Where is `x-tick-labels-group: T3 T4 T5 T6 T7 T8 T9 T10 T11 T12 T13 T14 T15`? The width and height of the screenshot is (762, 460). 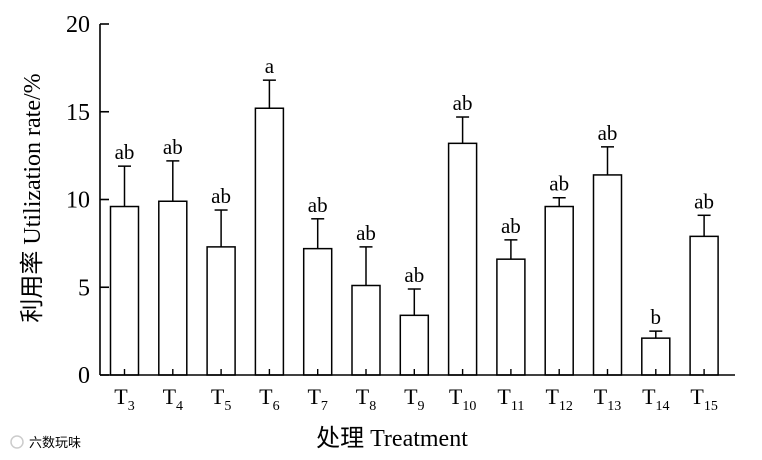
x-tick-labels-group: T3 T4 T5 T6 T7 T8 T9 T10 T11 T12 T13 T14 T15 is located at coordinates (416, 391).